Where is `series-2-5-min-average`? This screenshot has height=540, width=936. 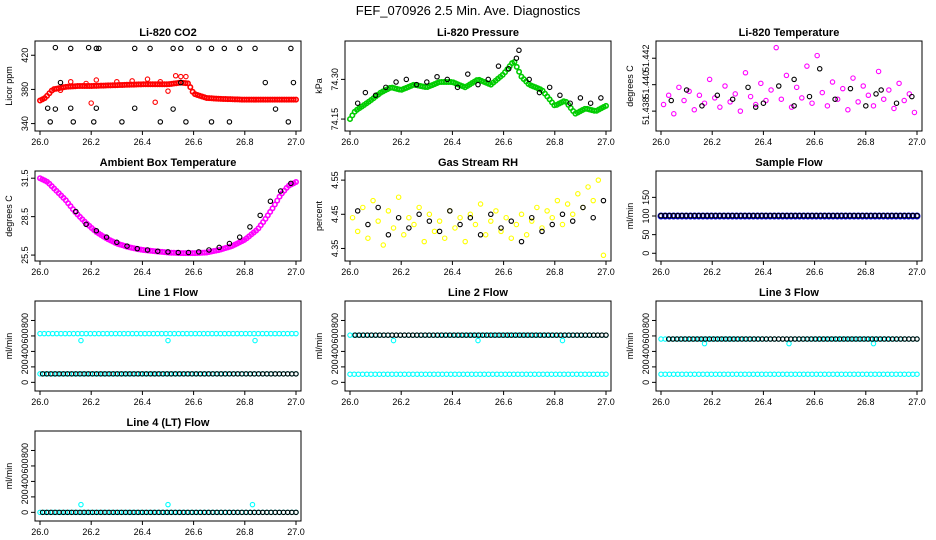
series-2-5-min-average is located at coordinates (478, 218).